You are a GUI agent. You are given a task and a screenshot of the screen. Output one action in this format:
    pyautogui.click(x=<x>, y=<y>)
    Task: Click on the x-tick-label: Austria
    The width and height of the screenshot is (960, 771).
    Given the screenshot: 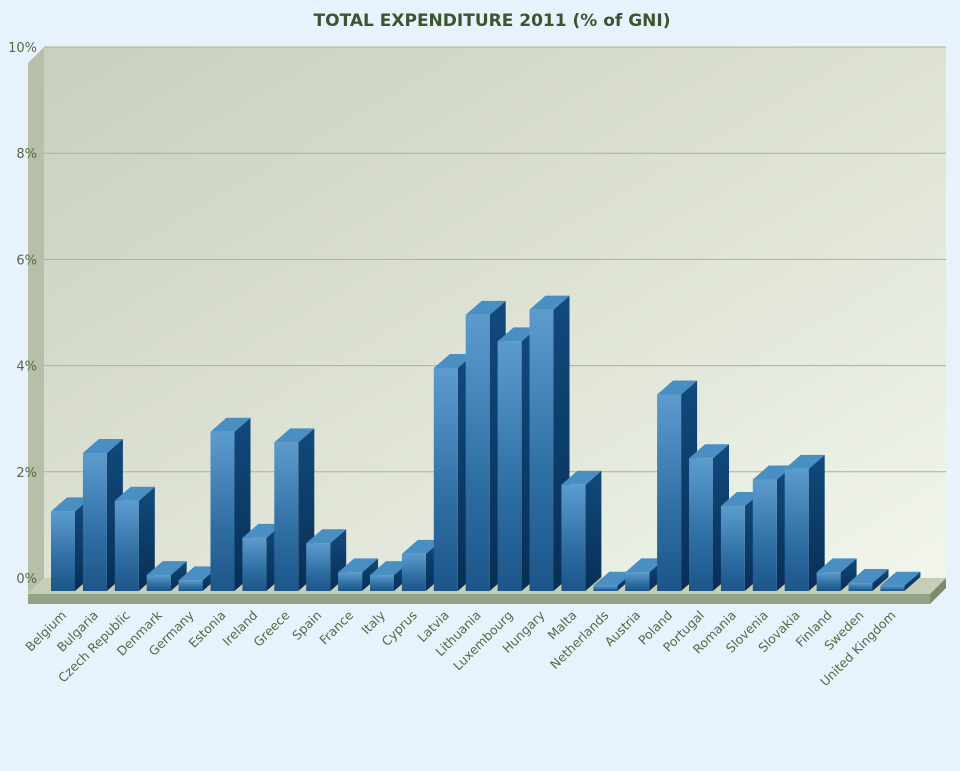 What is the action you would take?
    pyautogui.click(x=622, y=629)
    